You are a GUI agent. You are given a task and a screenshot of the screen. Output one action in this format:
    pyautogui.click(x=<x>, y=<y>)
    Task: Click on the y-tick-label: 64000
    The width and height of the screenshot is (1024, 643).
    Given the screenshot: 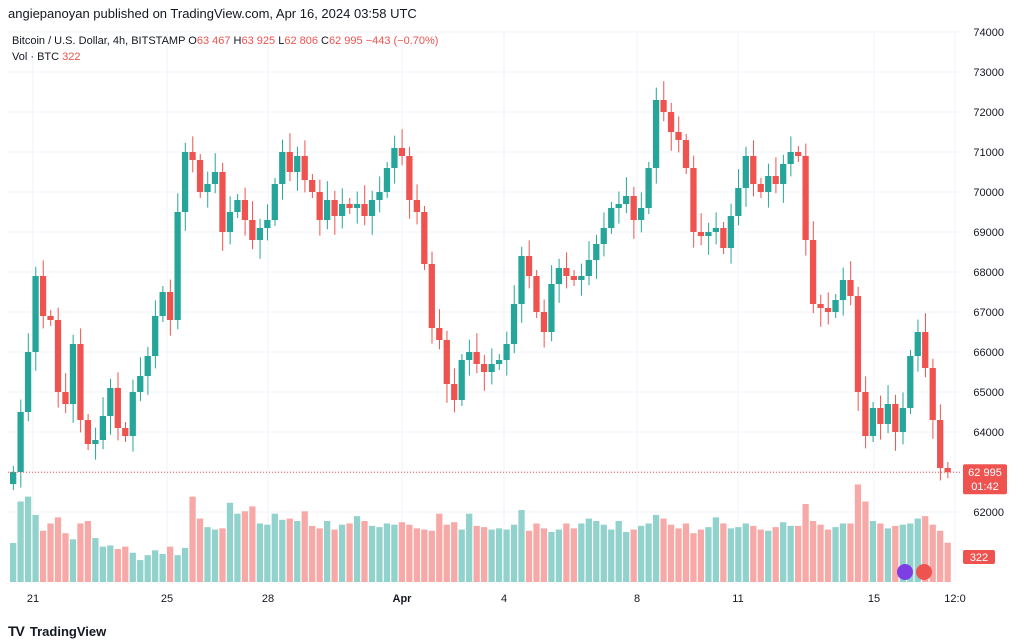 What is the action you would take?
    pyautogui.click(x=988, y=433)
    